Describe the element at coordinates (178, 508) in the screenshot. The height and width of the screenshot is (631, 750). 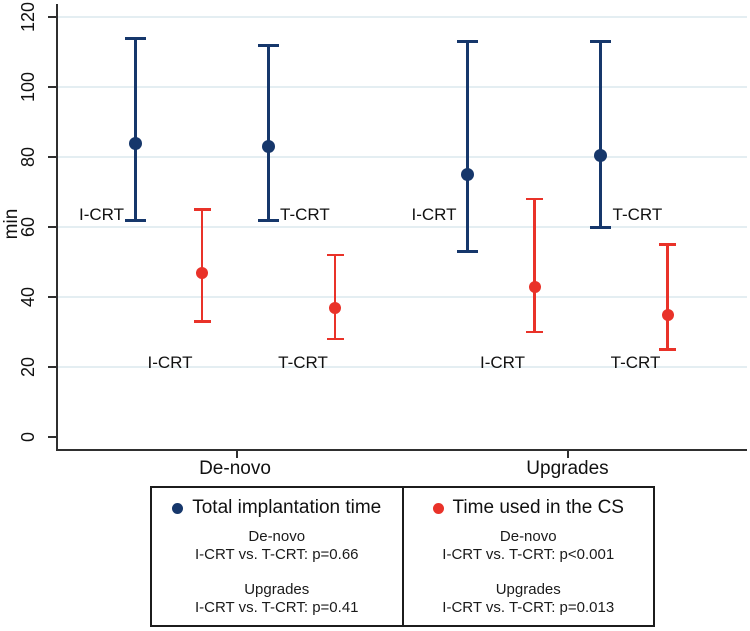
I see `legend-marker-blue-icon` at that location.